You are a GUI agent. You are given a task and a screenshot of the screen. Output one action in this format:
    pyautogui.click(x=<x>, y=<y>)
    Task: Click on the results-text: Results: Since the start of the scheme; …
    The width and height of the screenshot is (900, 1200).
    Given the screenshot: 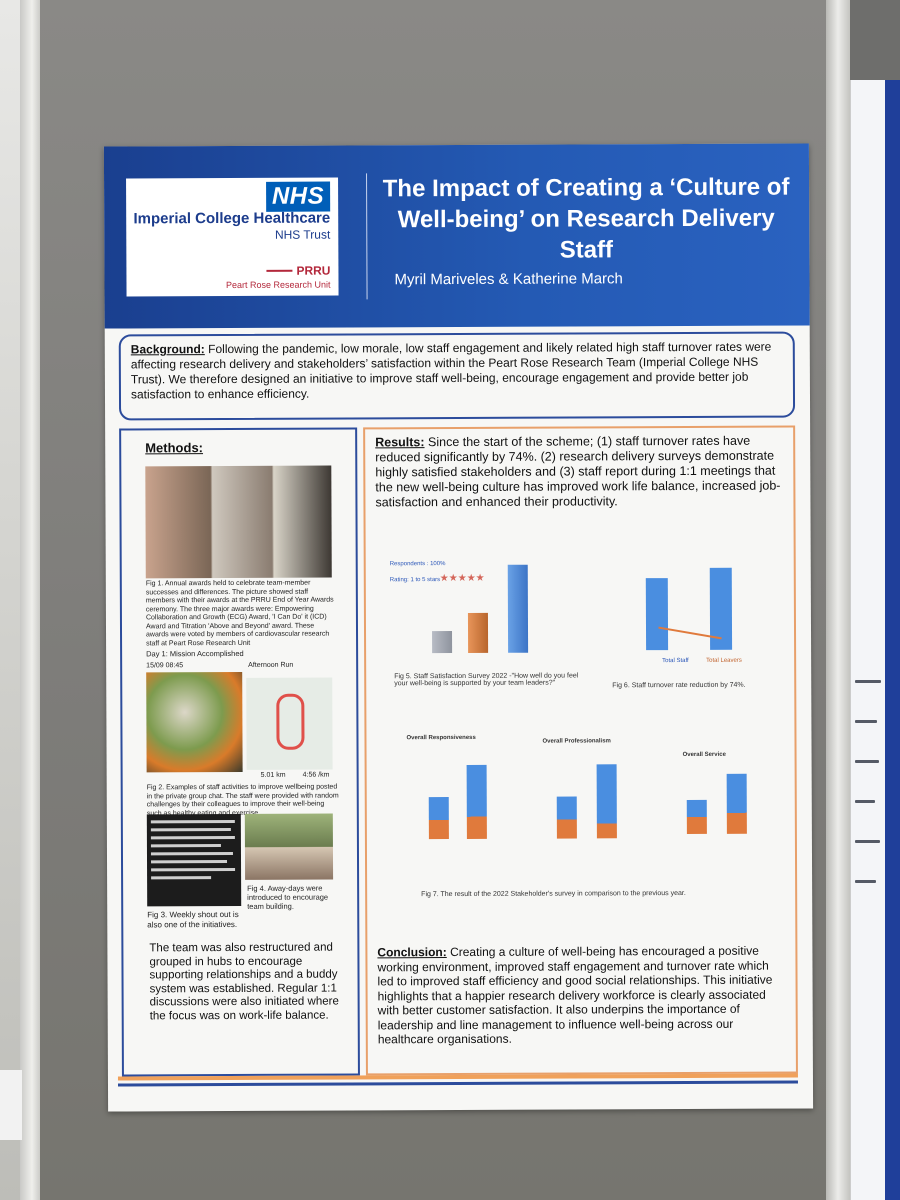 What is the action you would take?
    pyautogui.click(x=580, y=472)
    